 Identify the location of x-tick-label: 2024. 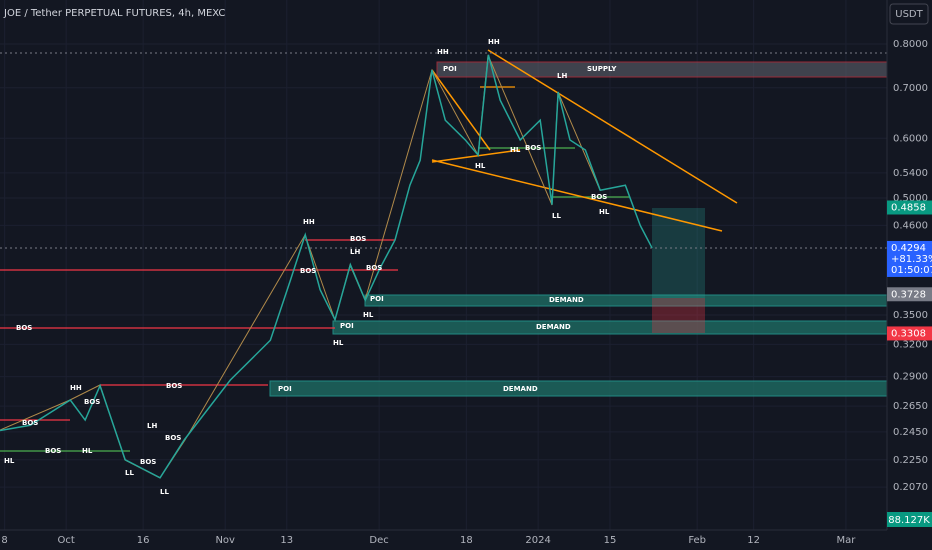
(537, 540).